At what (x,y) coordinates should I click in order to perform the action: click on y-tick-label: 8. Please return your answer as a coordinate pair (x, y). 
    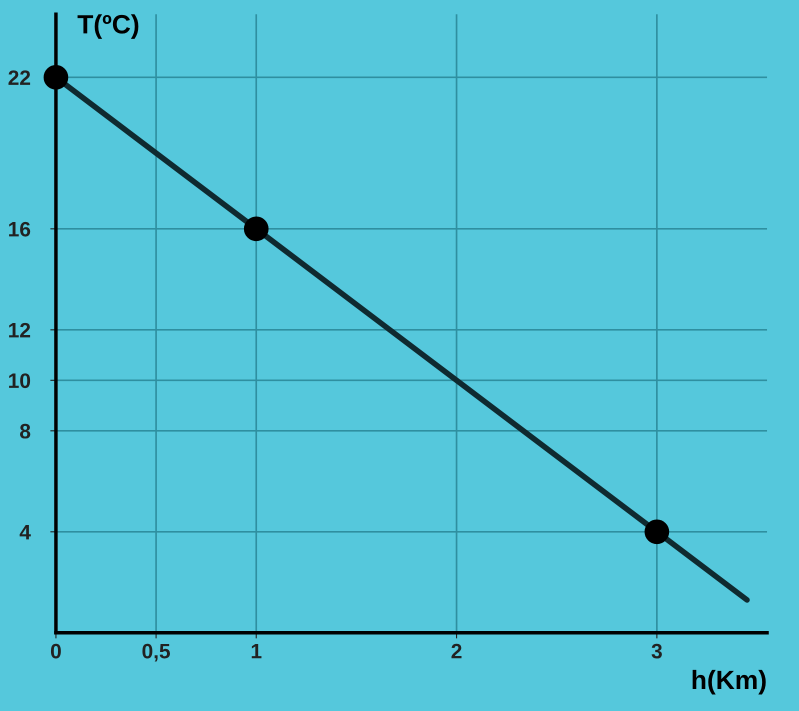
    Looking at the image, I should click on (25, 431).